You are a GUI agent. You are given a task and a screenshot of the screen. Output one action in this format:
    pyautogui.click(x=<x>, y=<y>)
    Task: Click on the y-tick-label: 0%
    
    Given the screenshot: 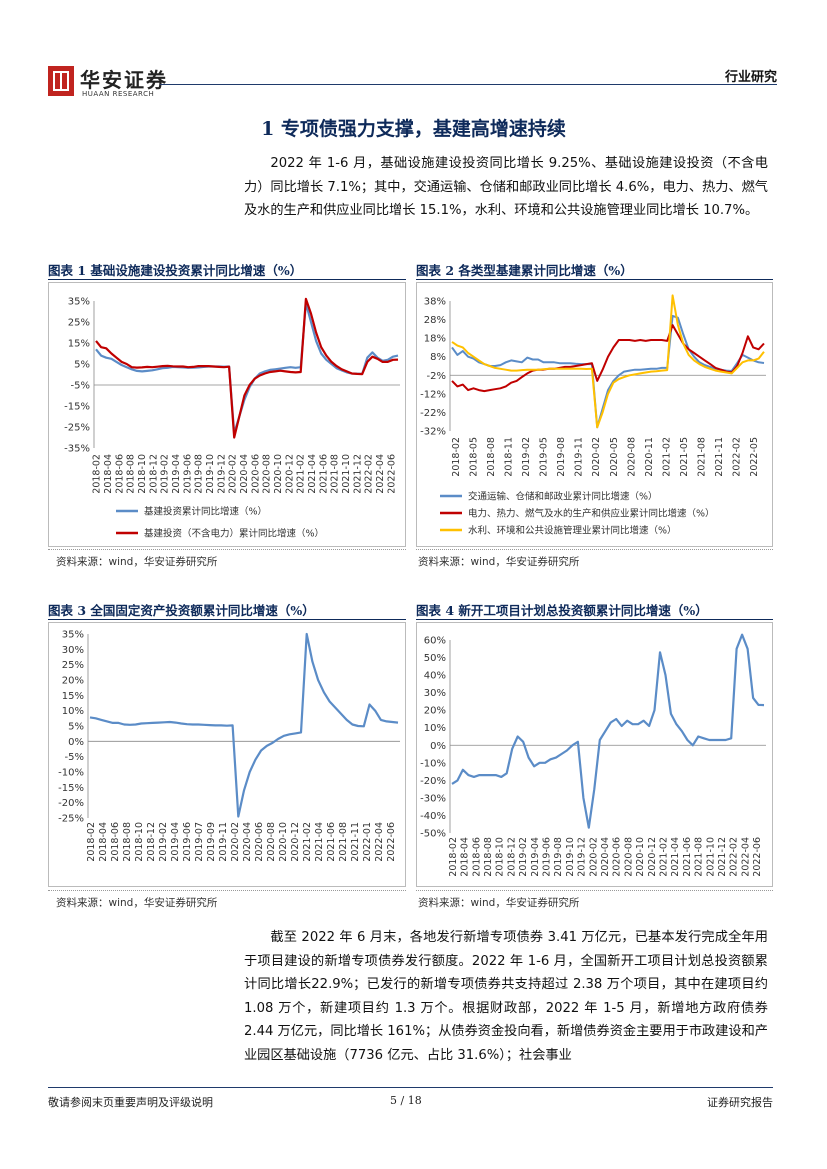 What is the action you would take?
    pyautogui.click(x=438, y=746)
    